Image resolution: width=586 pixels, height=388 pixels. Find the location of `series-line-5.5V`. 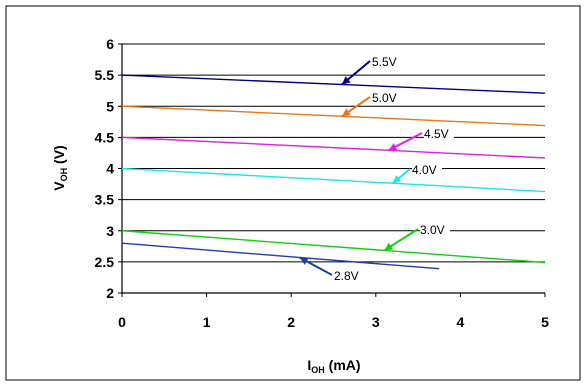

series-line-5.5V is located at coordinates (333, 84).